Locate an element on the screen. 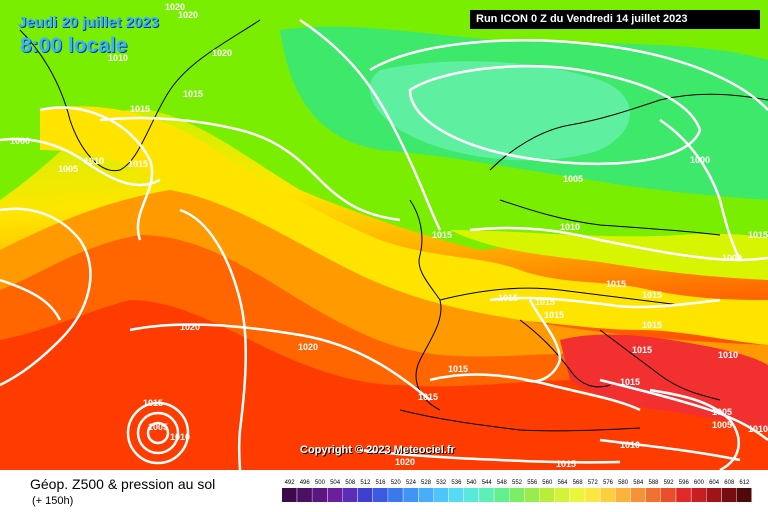 Image resolution: width=768 pixels, height=512 pixels. teal-zone is located at coordinates (499, 111).